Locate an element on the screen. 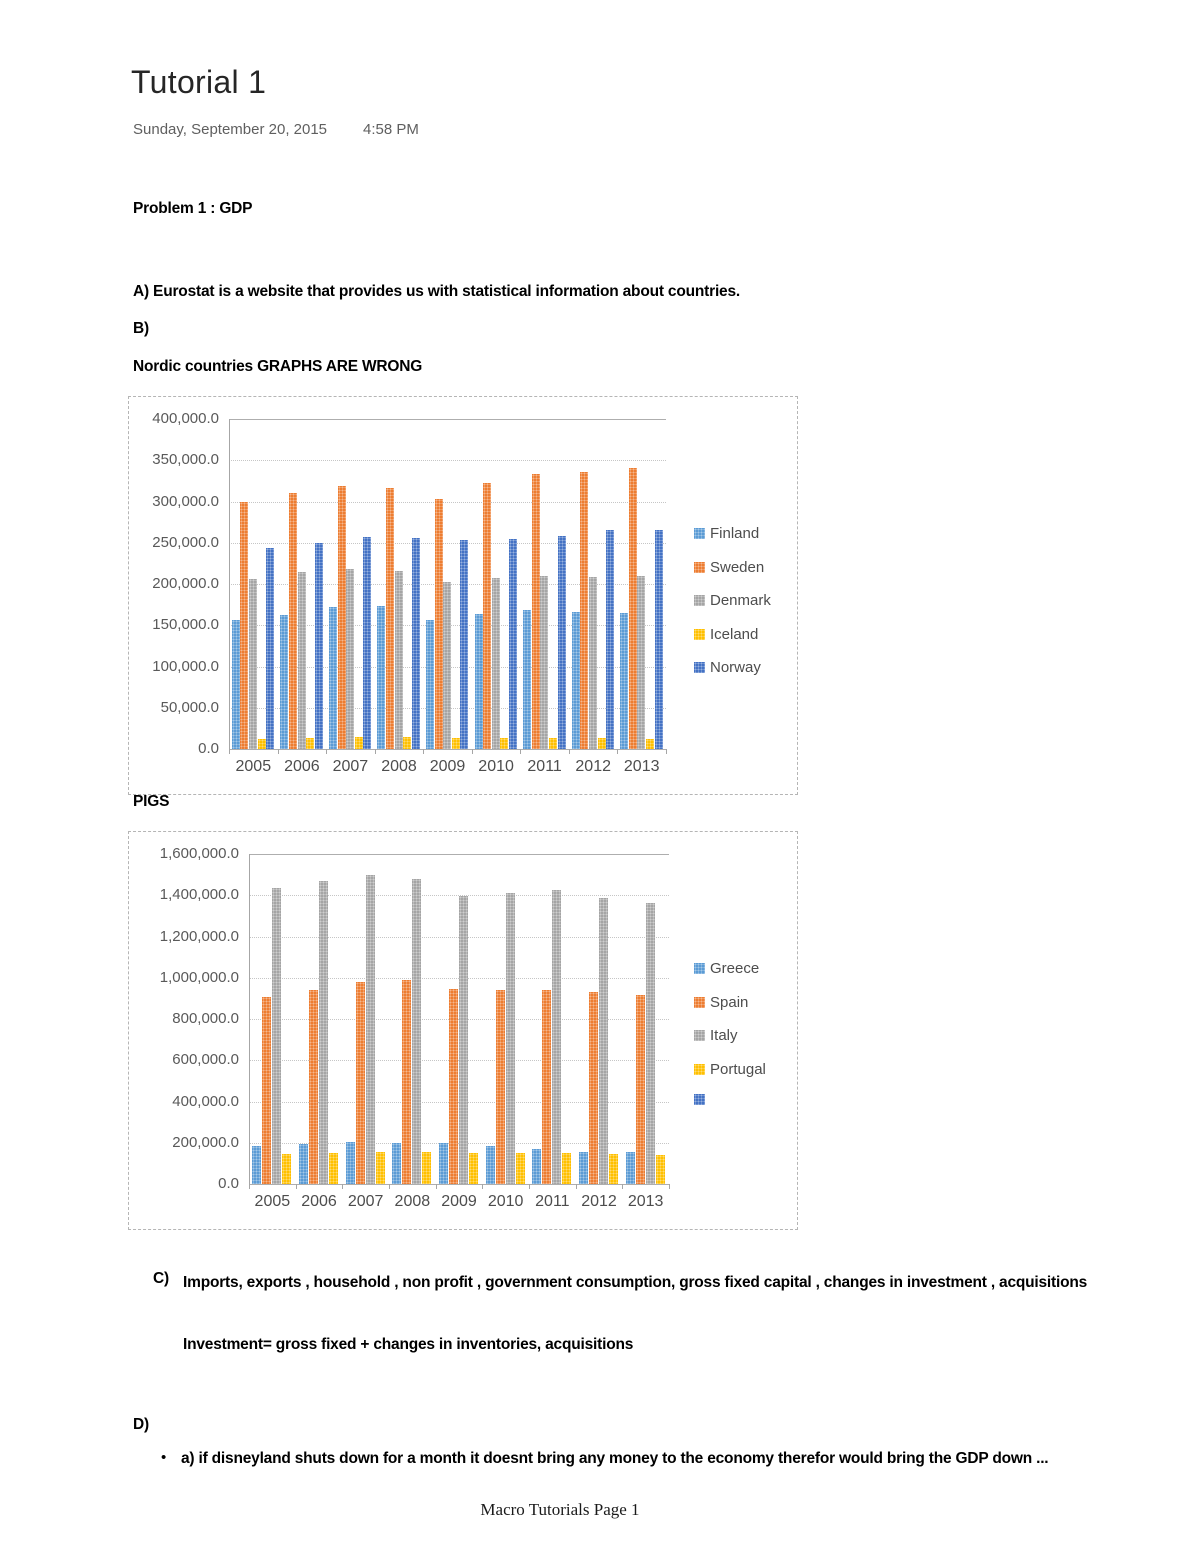 Image resolution: width=1200 pixels, height=1550 pixels. time-text: 4:58 PM is located at coordinates (391, 129).